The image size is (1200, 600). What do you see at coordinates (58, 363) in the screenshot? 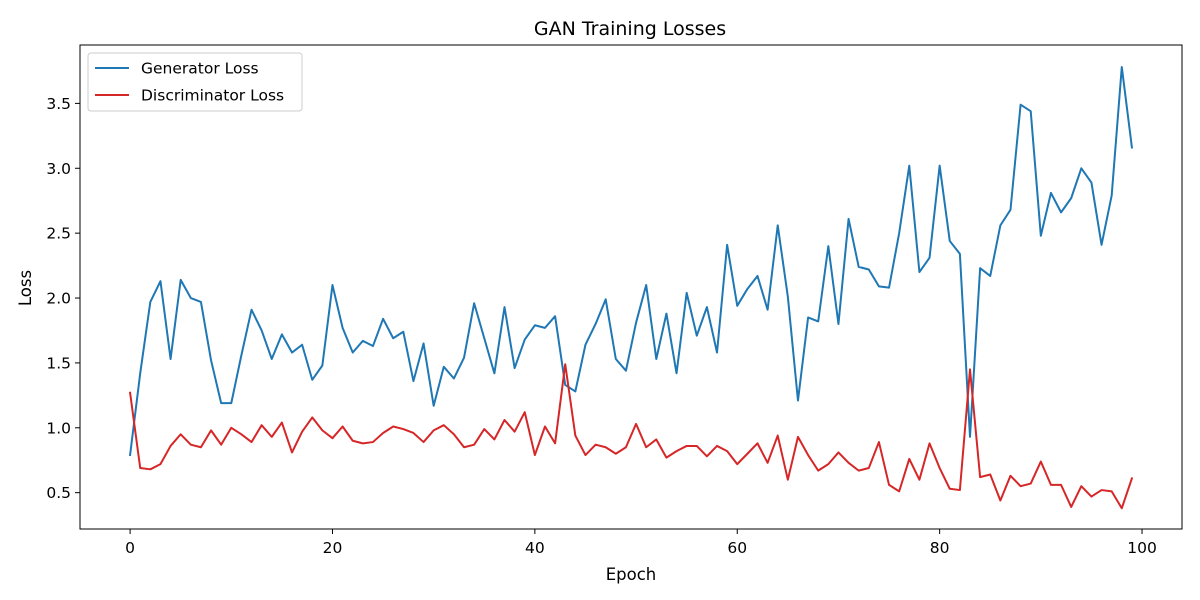
I see `y-tick-label: 1.5` at bounding box center [58, 363].